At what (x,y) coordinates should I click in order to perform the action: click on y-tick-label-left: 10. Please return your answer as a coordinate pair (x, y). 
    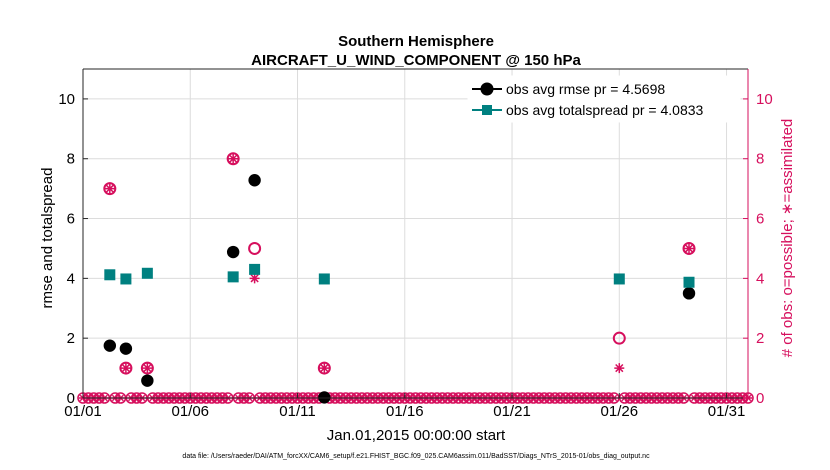
    Looking at the image, I should click on (66, 99).